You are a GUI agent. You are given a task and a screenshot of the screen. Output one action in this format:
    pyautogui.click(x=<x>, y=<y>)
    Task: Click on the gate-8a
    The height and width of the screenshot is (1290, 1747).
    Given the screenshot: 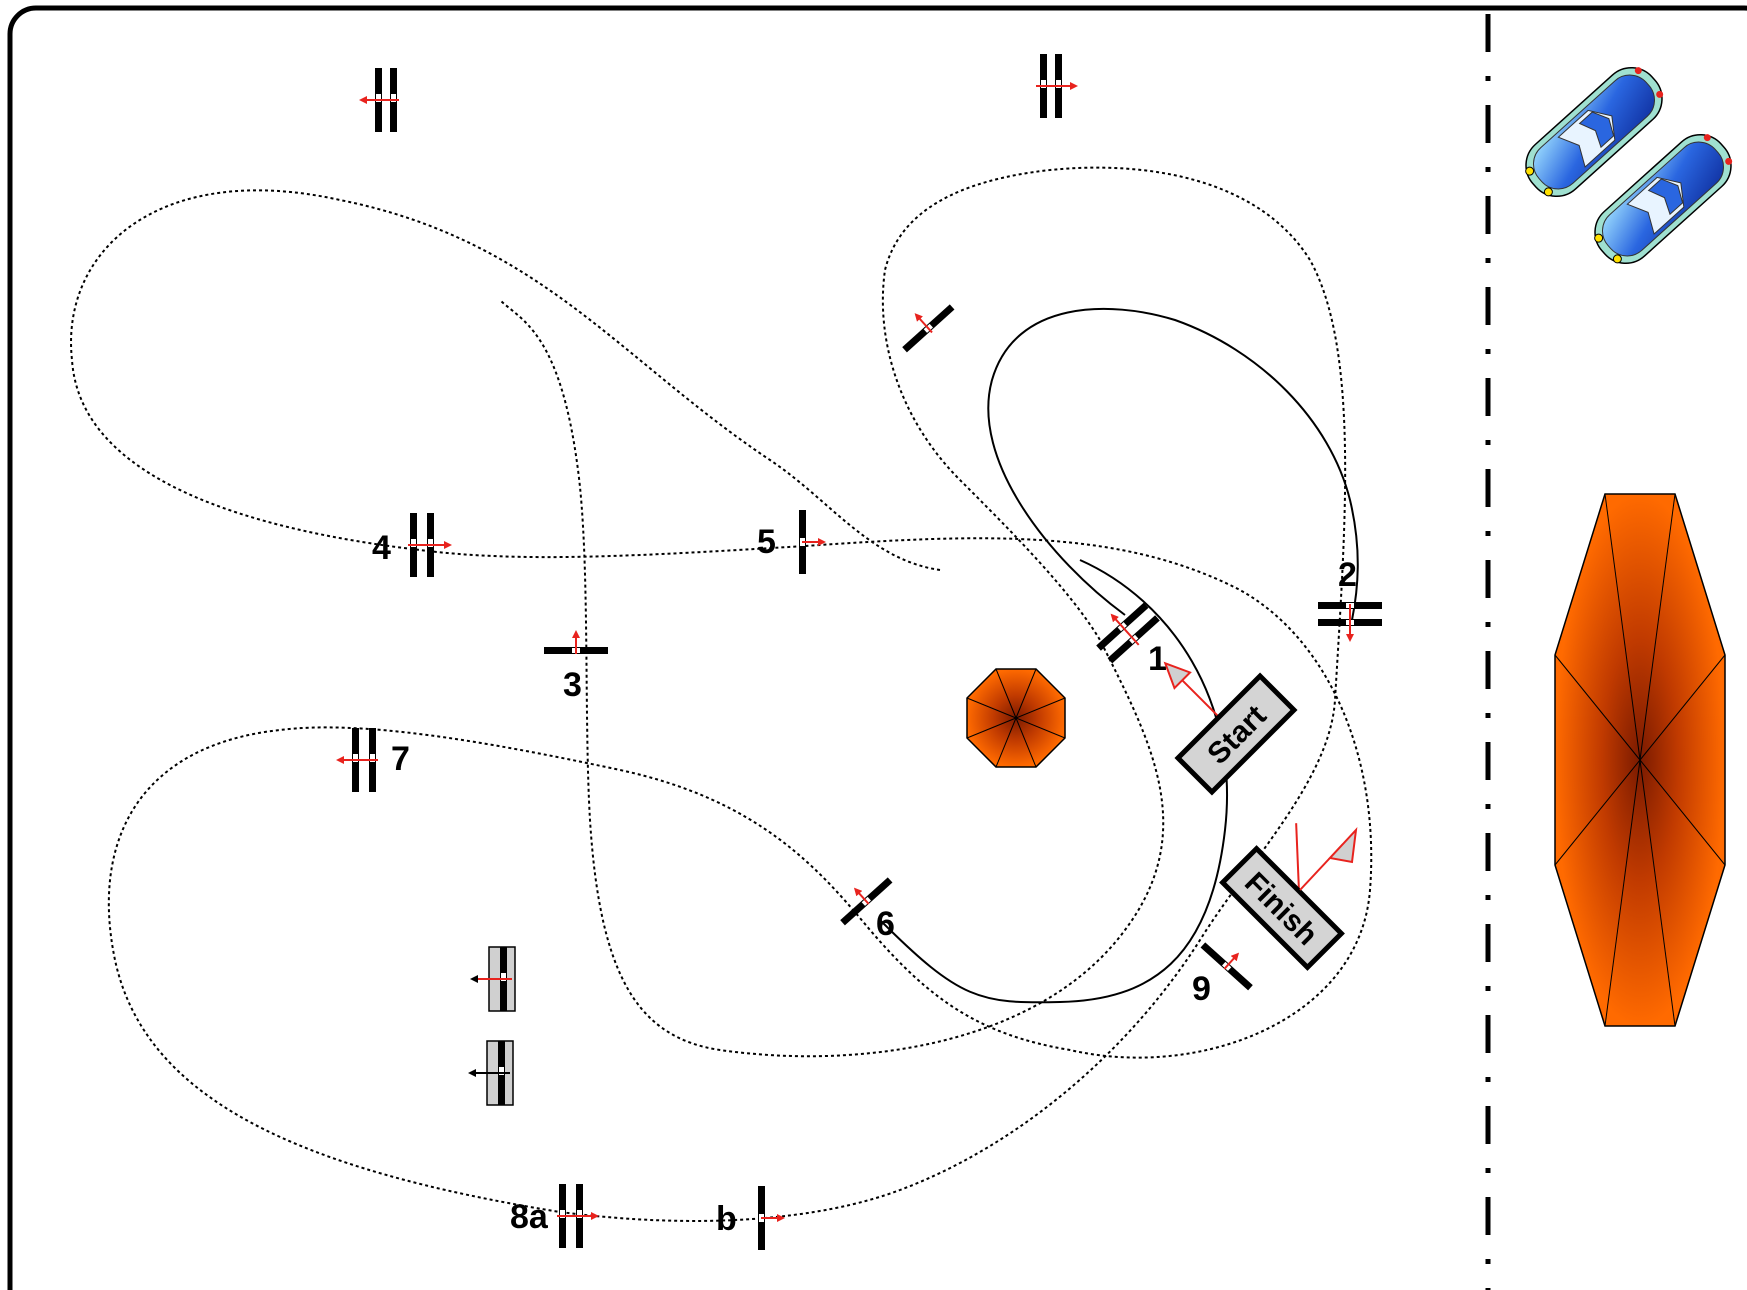 What is the action you would take?
    pyautogui.click(x=578, y=1216)
    